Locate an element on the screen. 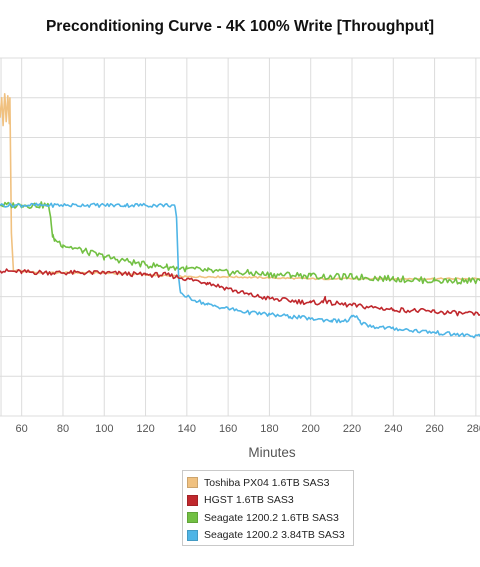 This screenshot has width=480, height=567. x-axis-label: Minutes is located at coordinates (272, 452).